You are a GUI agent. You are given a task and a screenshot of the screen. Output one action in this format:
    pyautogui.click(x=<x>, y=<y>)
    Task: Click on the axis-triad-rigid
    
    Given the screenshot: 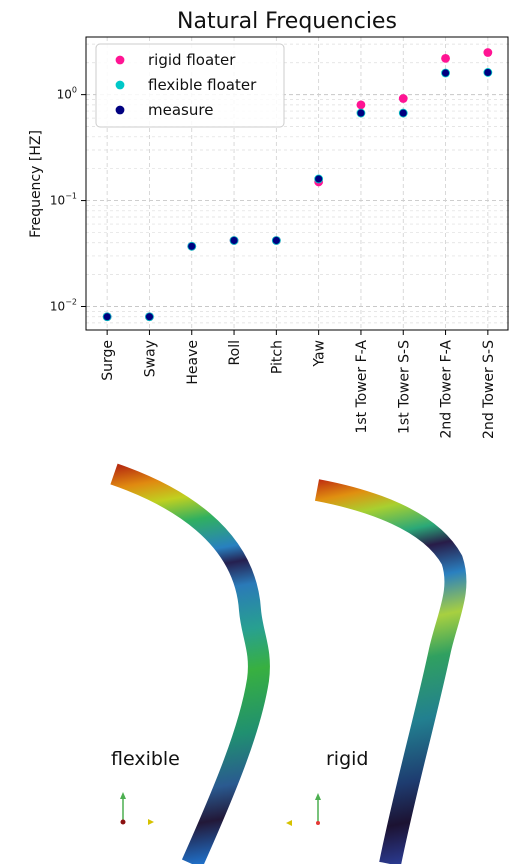 What is the action you would take?
    pyautogui.click(x=303, y=809)
    